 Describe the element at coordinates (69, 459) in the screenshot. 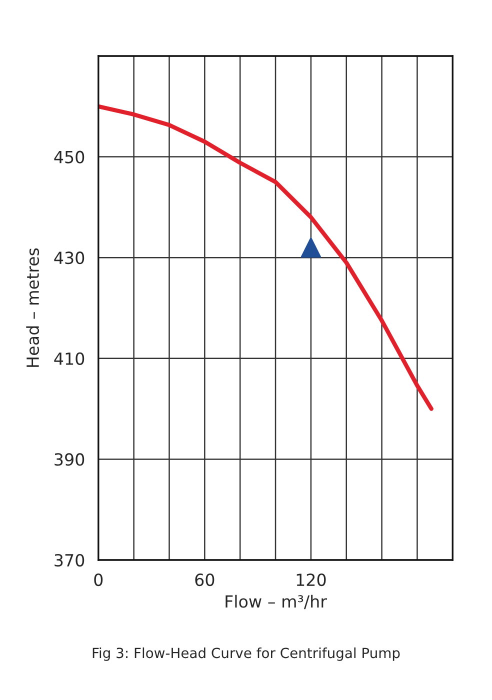

I see `y-tick-label: 390` at that location.